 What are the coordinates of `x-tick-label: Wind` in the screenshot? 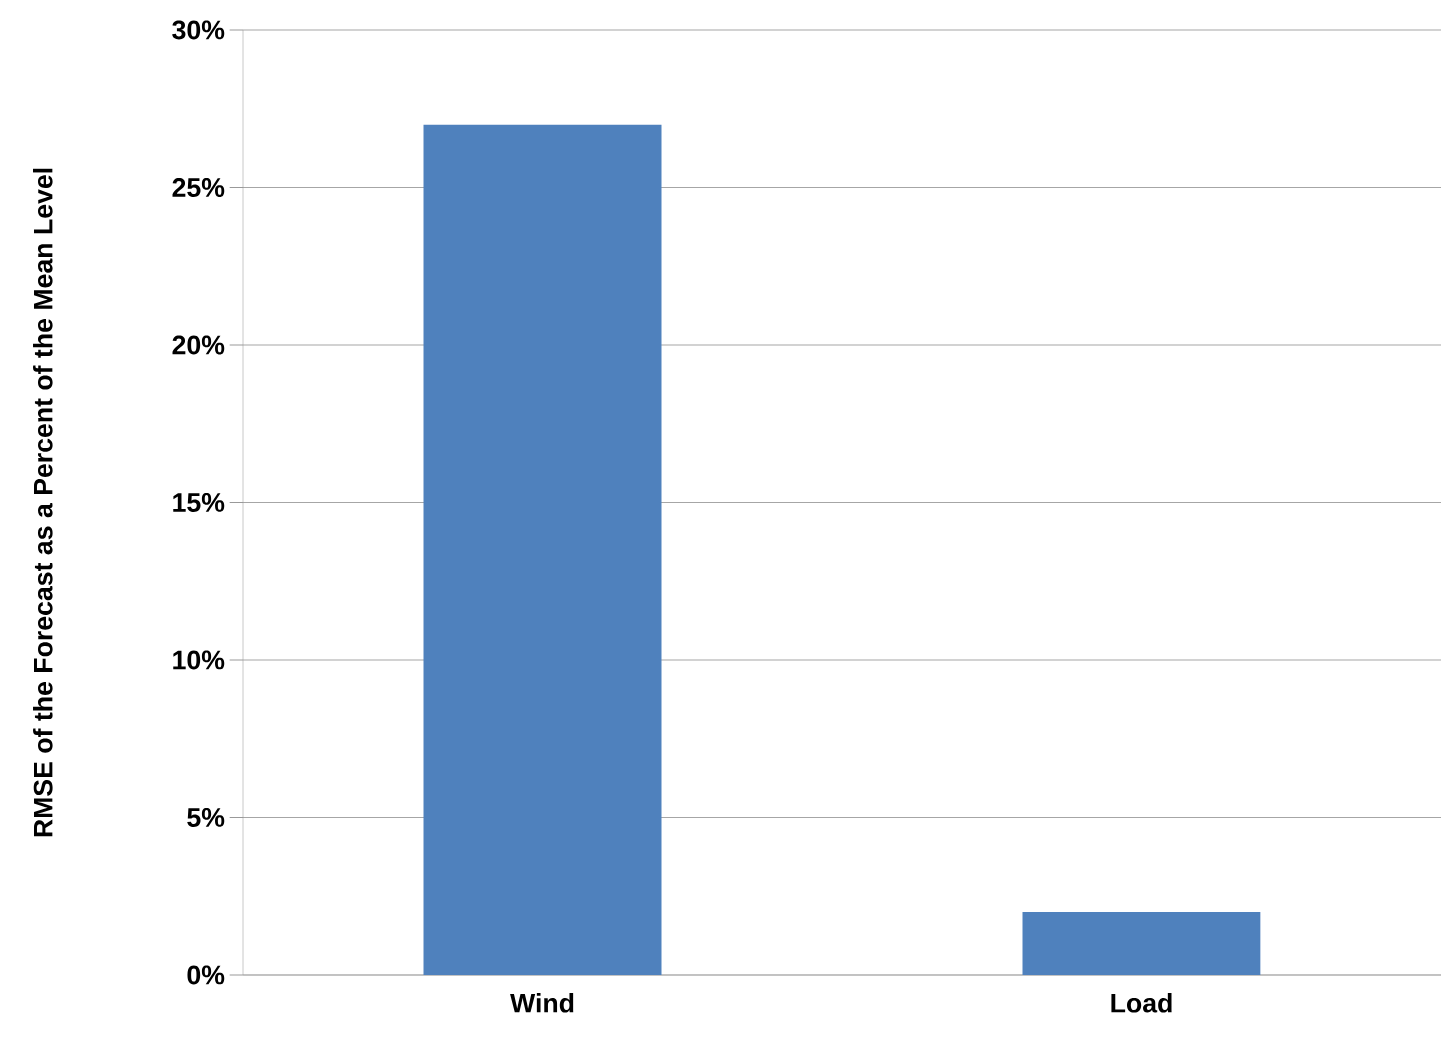 It's located at (542, 1003).